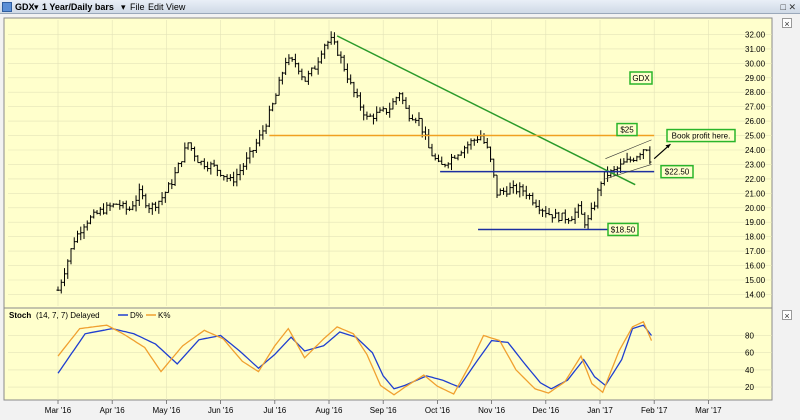 The height and width of the screenshot is (420, 800). I want to click on stoch-close-icon: ×, so click(787, 315).